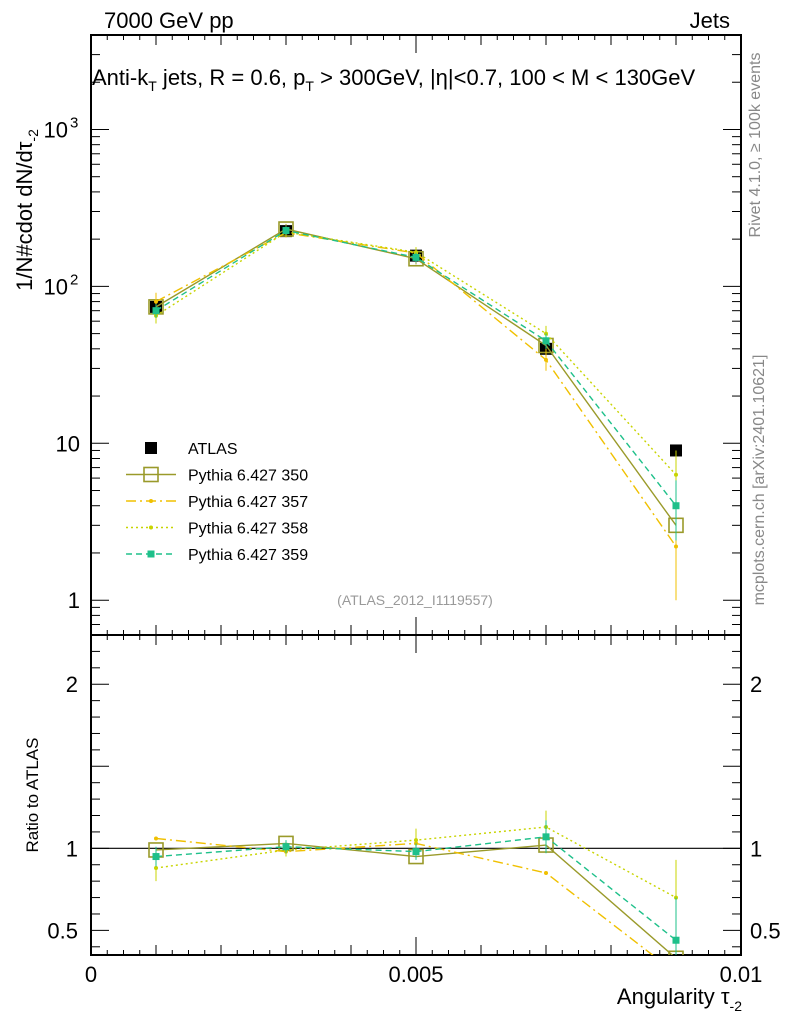  I want to click on y-tick-label: 0.5, so click(62, 930).